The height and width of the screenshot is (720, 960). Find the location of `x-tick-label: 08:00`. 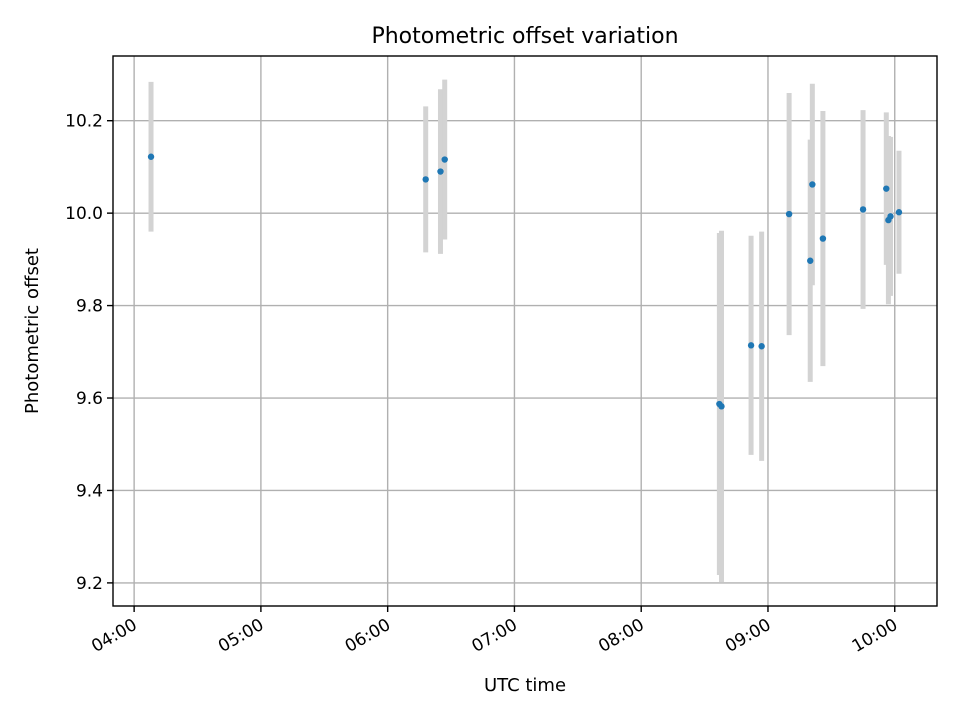

x-tick-label: 08:00 is located at coordinates (621, 636).